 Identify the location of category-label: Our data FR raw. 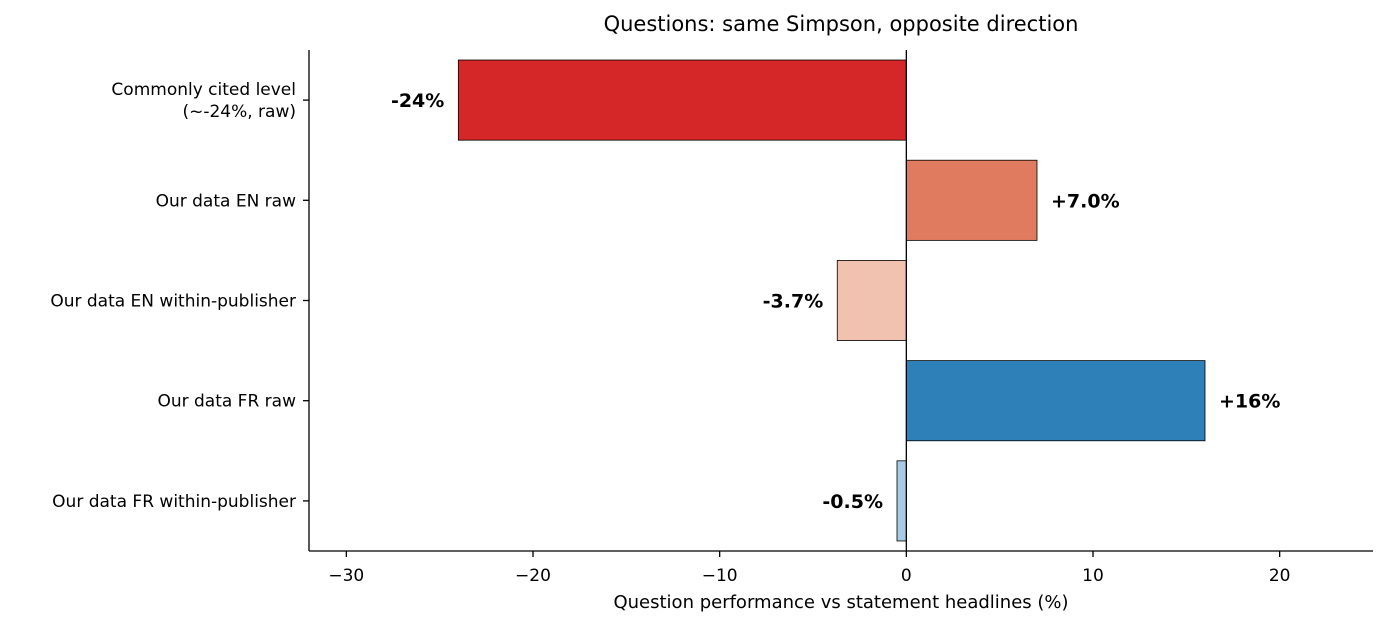
(226, 402).